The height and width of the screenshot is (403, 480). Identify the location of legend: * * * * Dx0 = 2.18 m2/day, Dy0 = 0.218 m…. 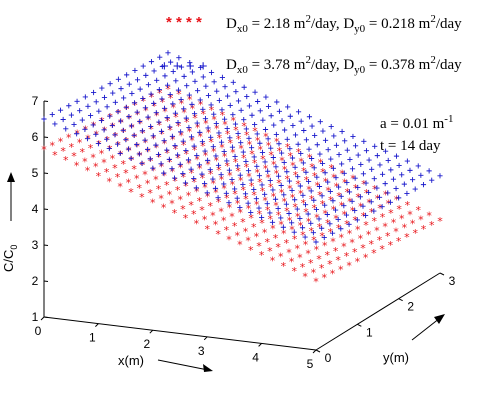
(311, 44).